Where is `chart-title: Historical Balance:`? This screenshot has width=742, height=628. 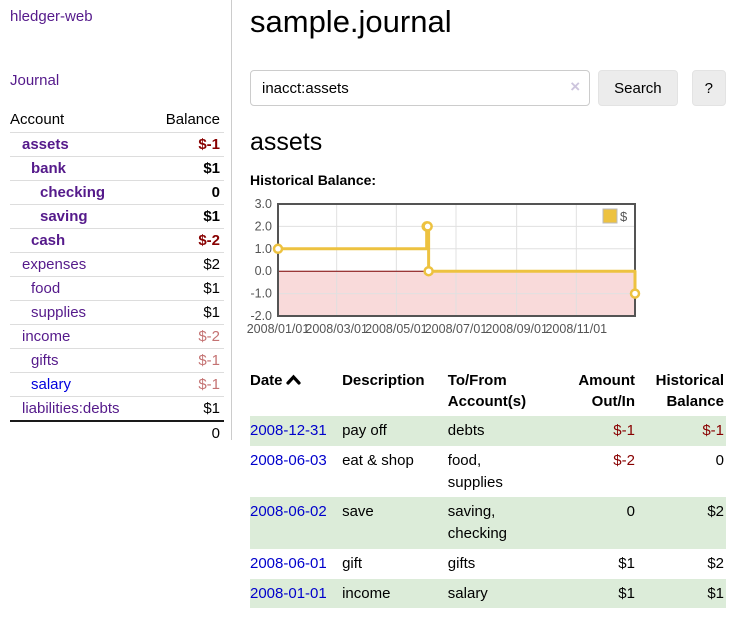
chart-title: Historical Balance: is located at coordinates (313, 180).